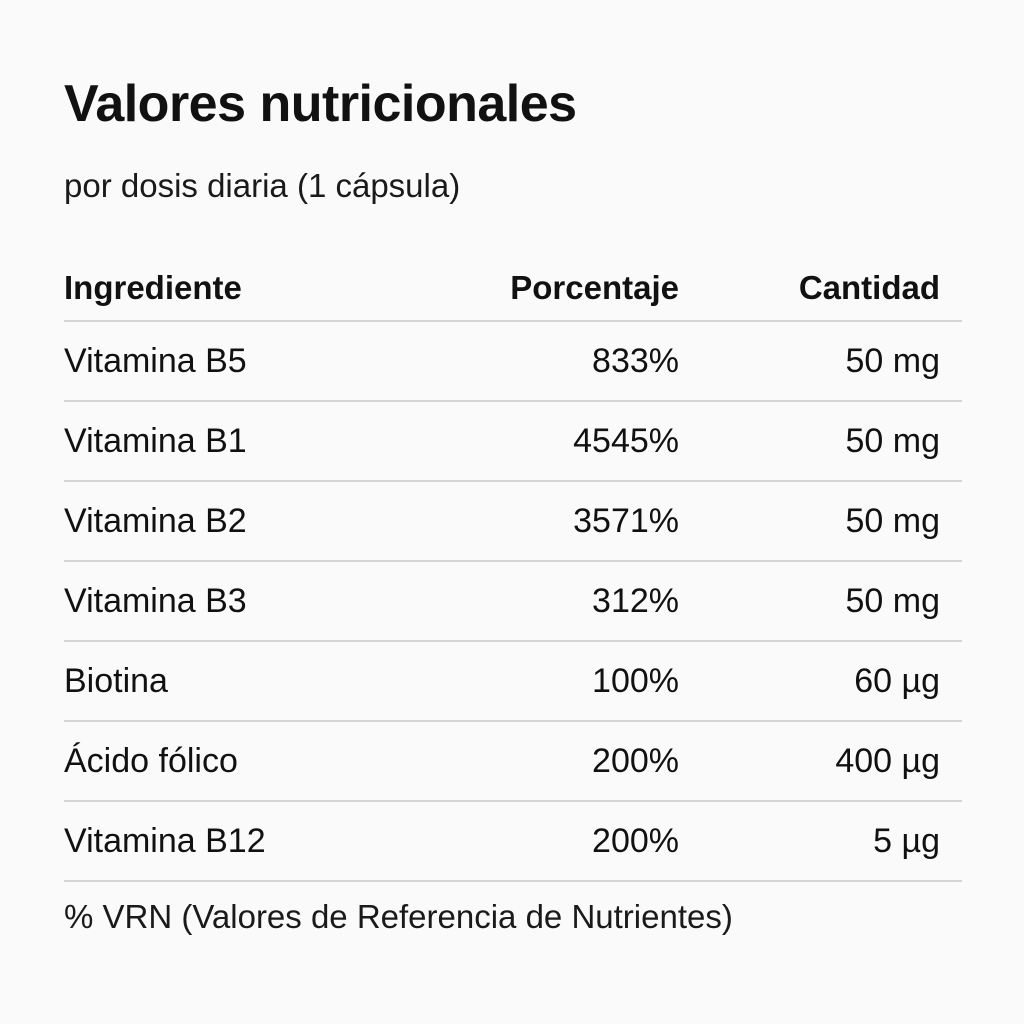 The height and width of the screenshot is (1024, 1024). I want to click on percent-cell: 833%, so click(635, 360).